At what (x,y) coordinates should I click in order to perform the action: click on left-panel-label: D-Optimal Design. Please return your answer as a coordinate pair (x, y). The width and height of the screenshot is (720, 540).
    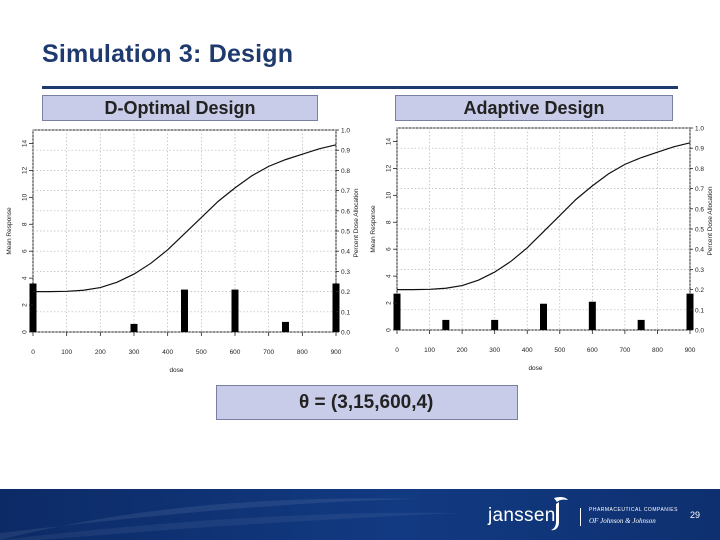
    Looking at the image, I should click on (180, 108).